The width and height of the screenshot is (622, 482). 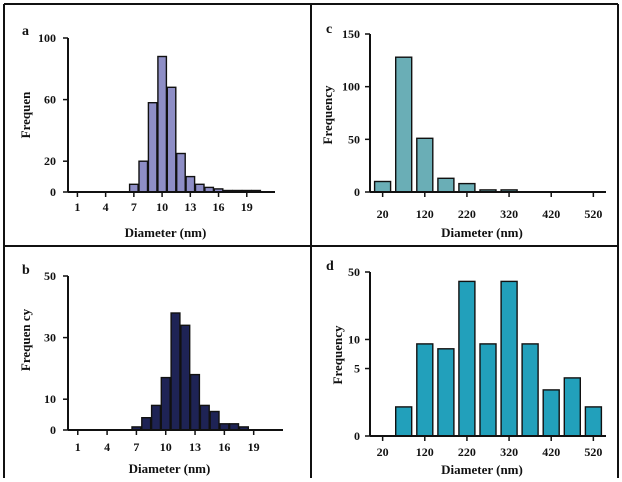 What do you see at coordinates (25, 31) in the screenshot?
I see `panel-letter: a` at bounding box center [25, 31].